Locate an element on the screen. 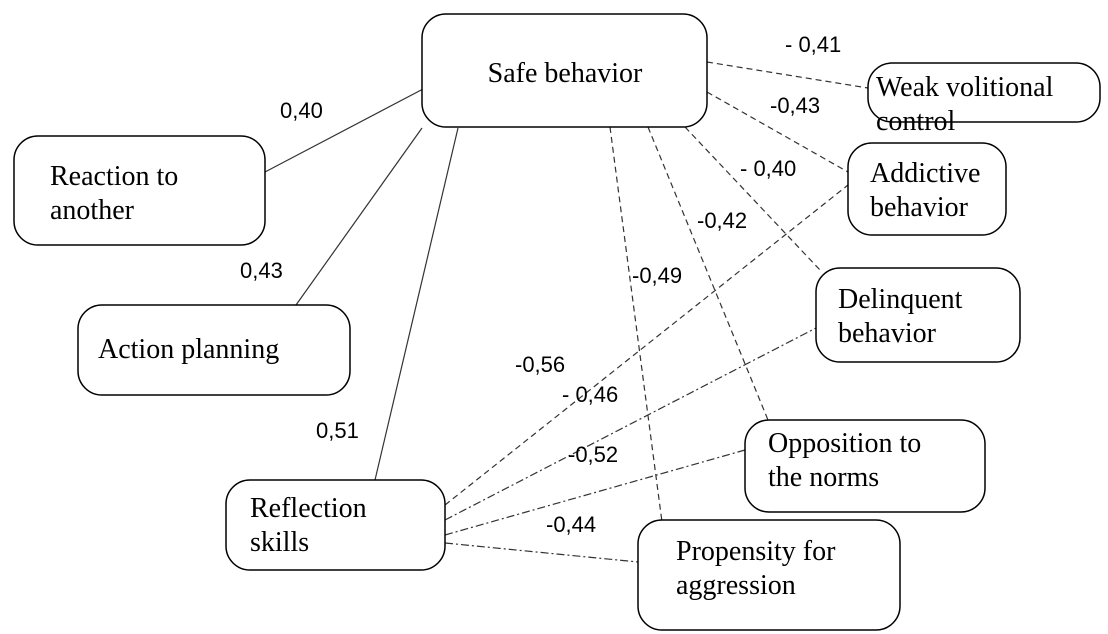 This screenshot has width=1108, height=634. node-label: aggression is located at coordinates (736, 585).